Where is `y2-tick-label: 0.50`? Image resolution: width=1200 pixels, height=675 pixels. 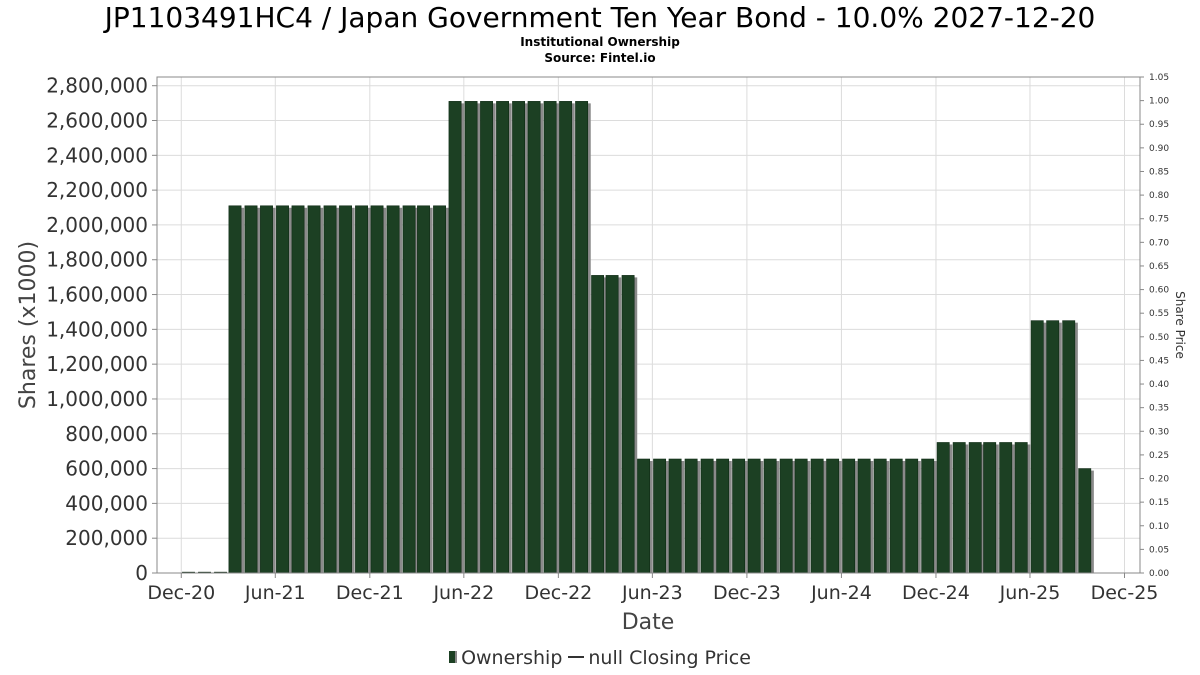 y2-tick-label: 0.50 is located at coordinates (1159, 338).